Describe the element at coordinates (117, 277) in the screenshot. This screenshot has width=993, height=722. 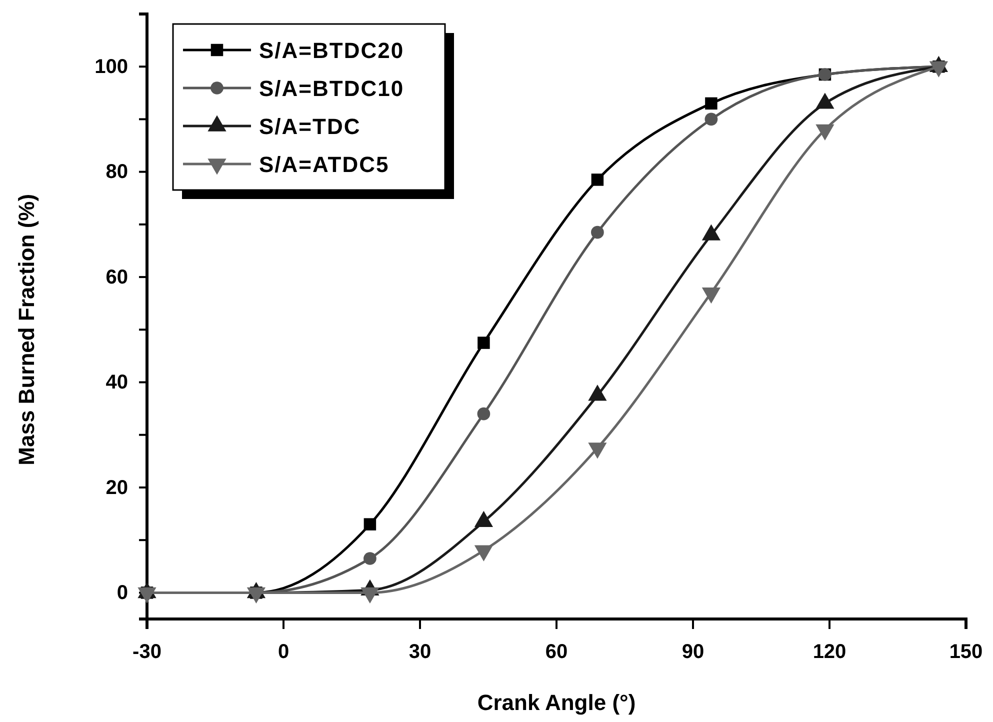
I see `y-tick-label: 60` at that location.